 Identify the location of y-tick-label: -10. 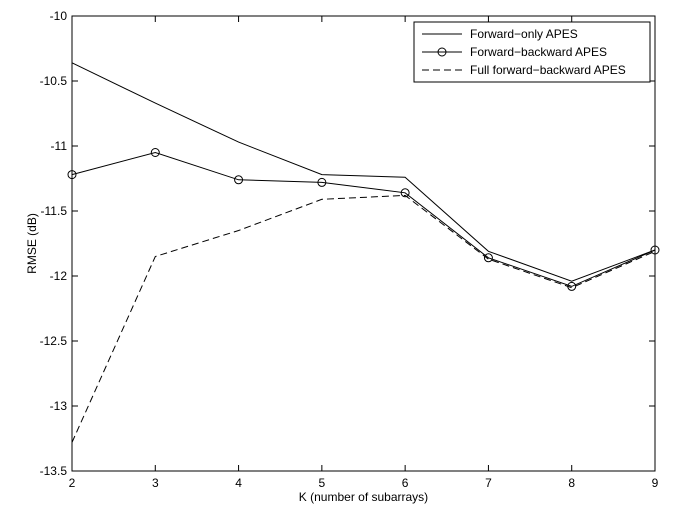
(59, 16).